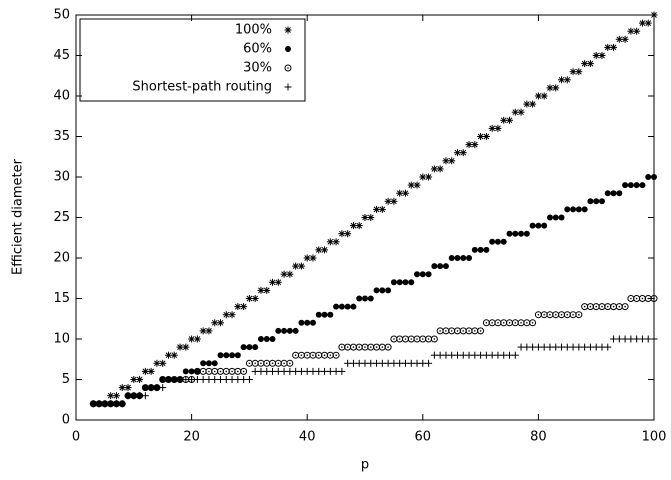 This screenshot has height=480, width=671. I want to click on legend-box, so click(192, 60).